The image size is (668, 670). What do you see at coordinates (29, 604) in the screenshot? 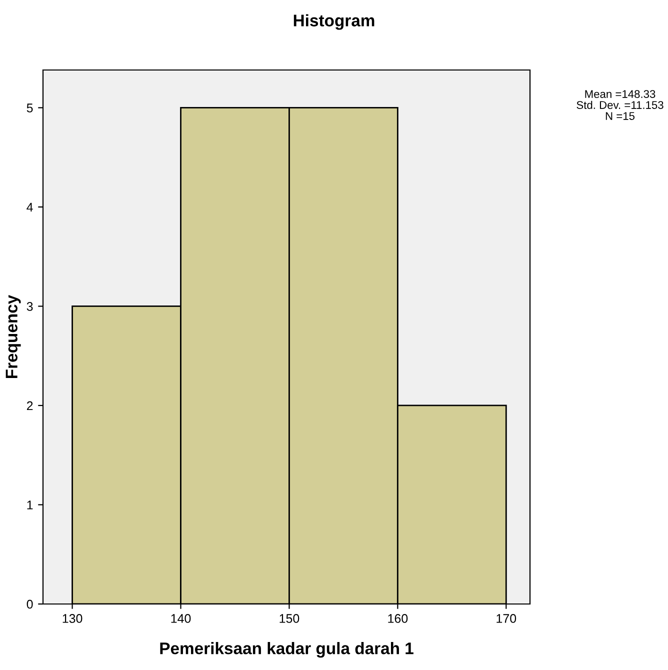
I see `y-tick-label: 0` at bounding box center [29, 604].